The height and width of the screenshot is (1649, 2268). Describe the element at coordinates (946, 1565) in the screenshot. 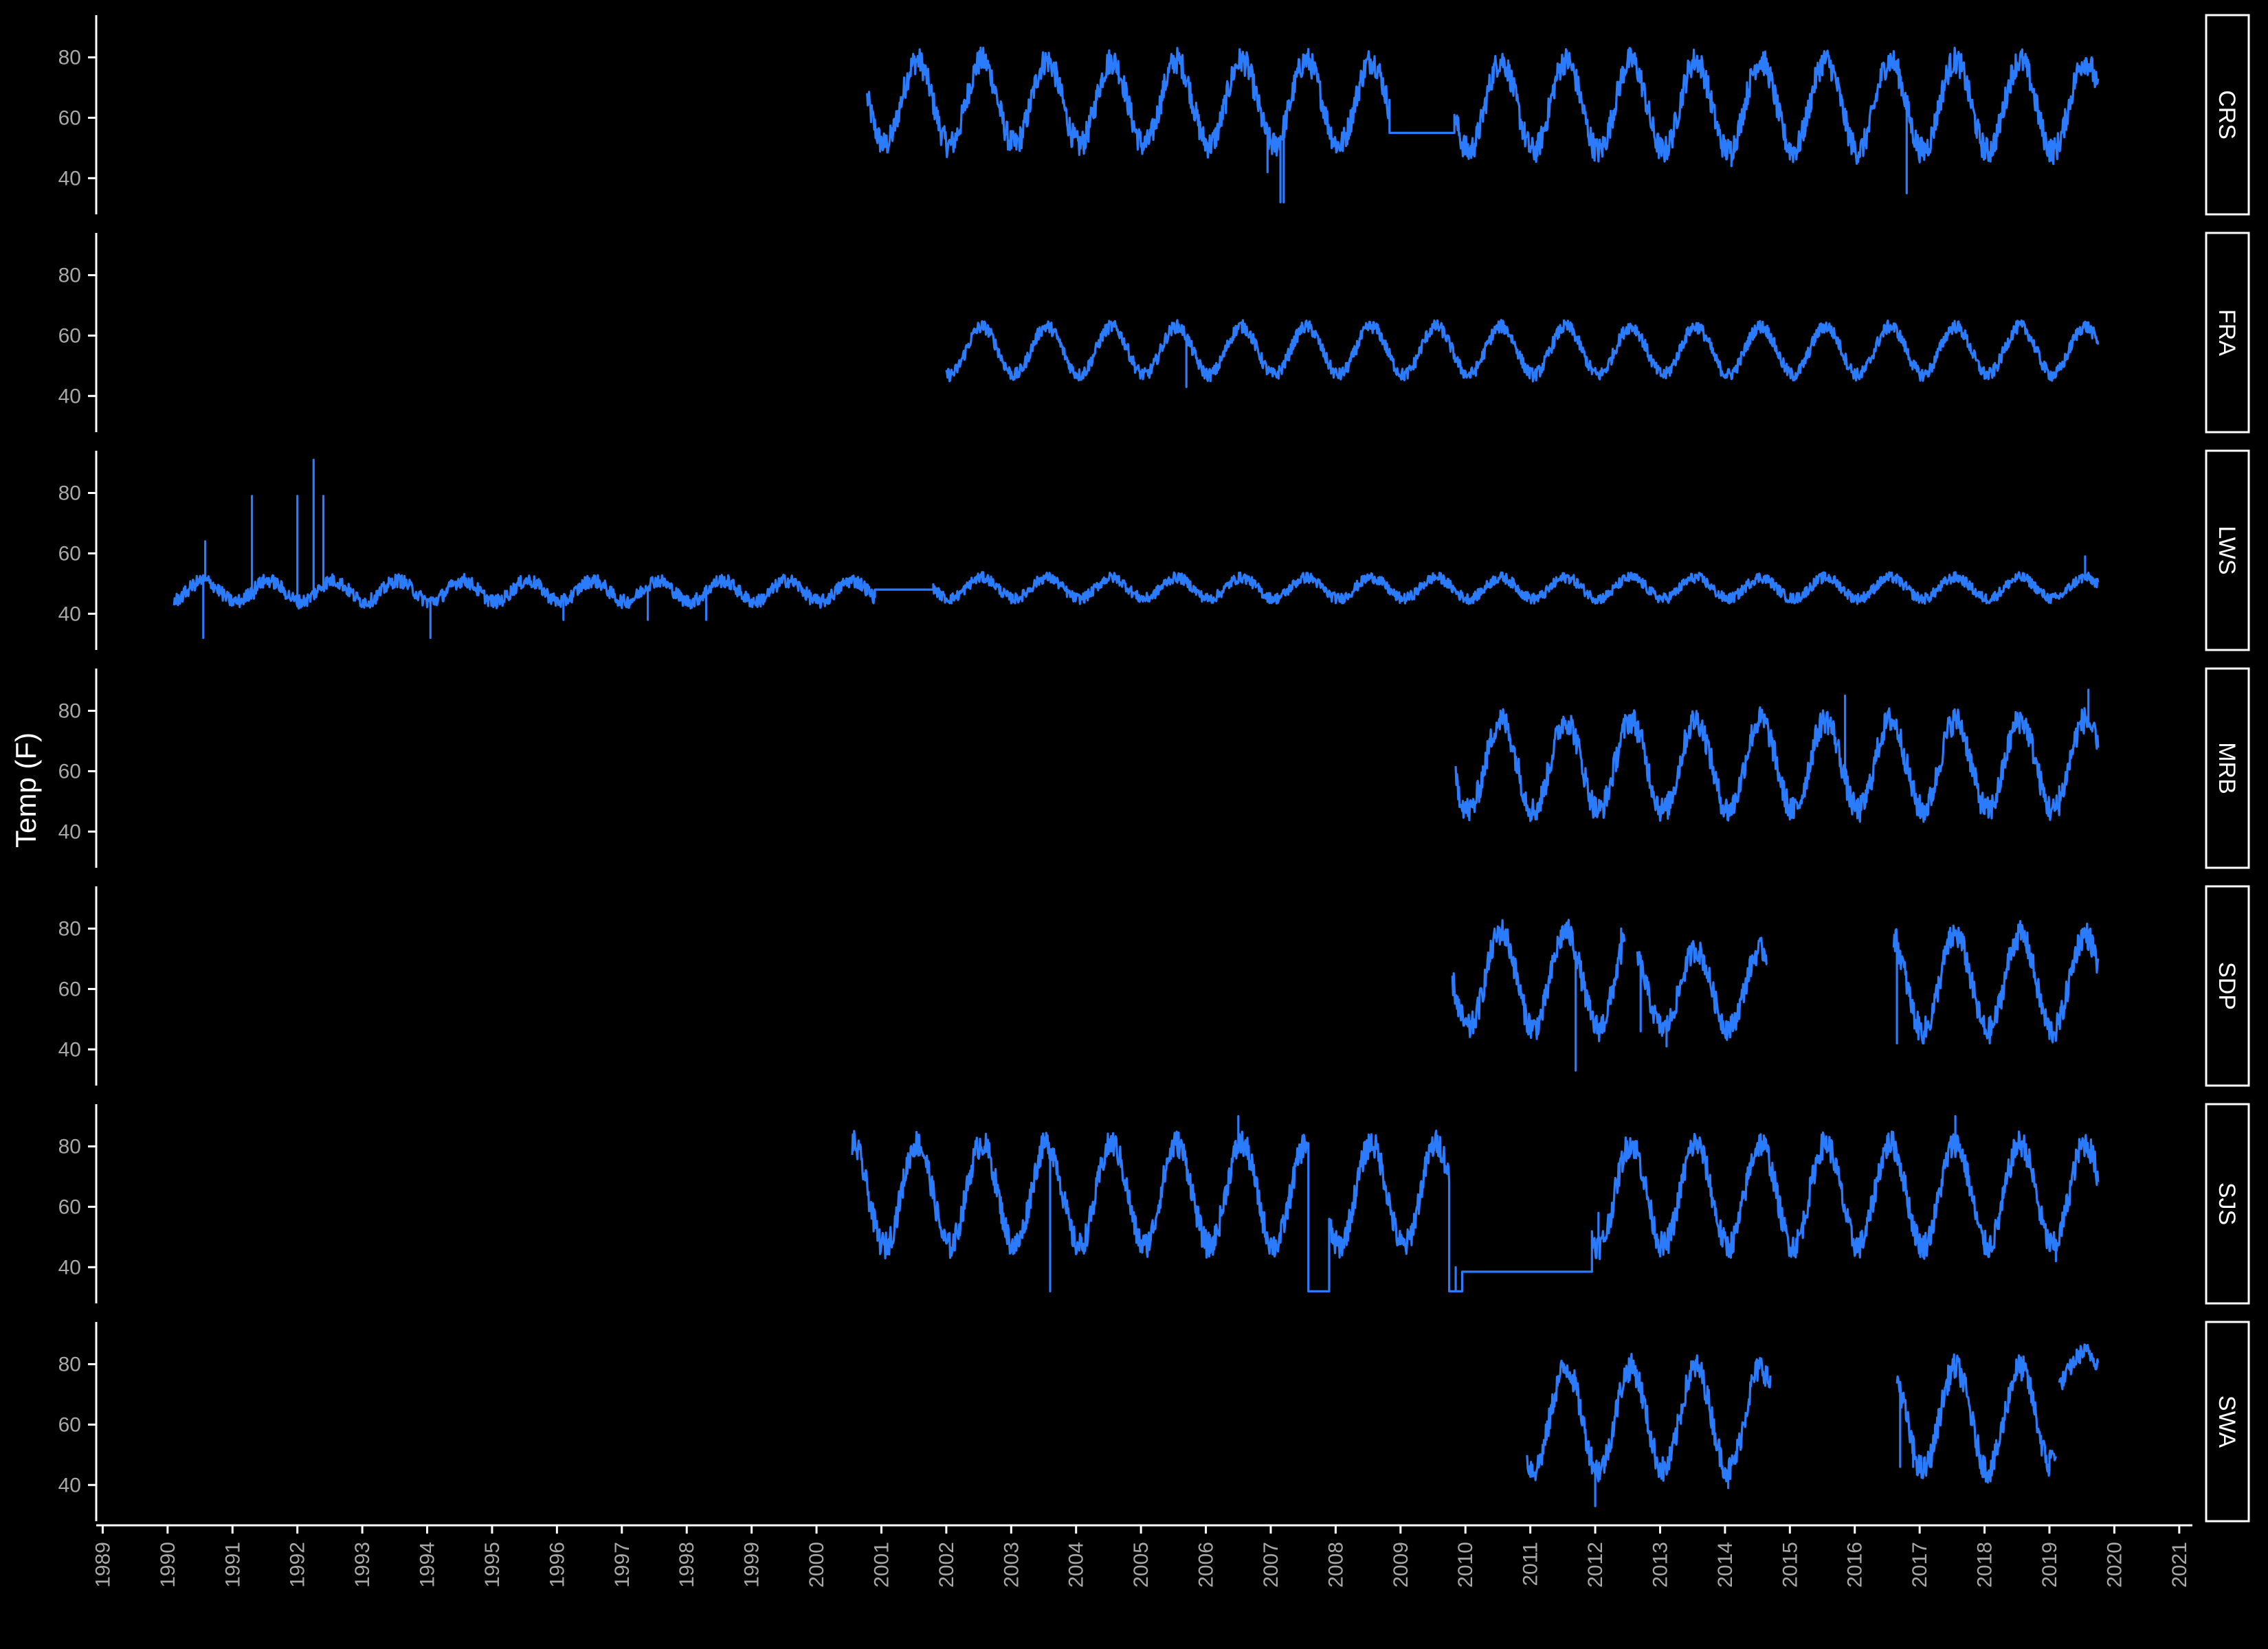

I see `x-tick-label: 2002` at that location.